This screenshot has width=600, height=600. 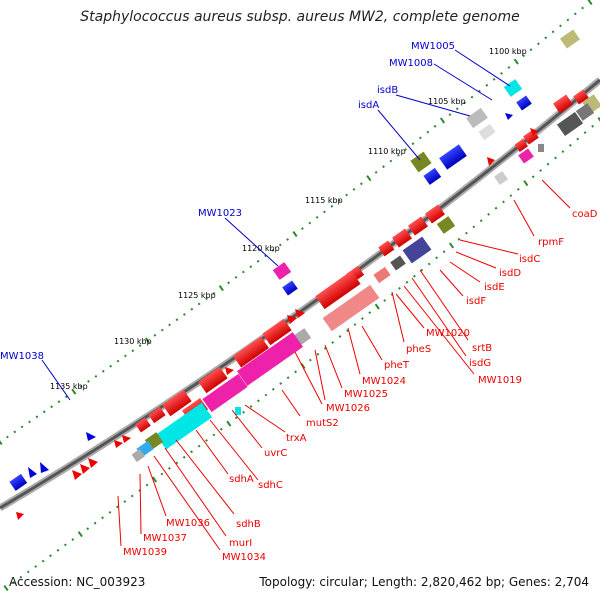 I want to click on gene-grey3, so click(x=541, y=148).